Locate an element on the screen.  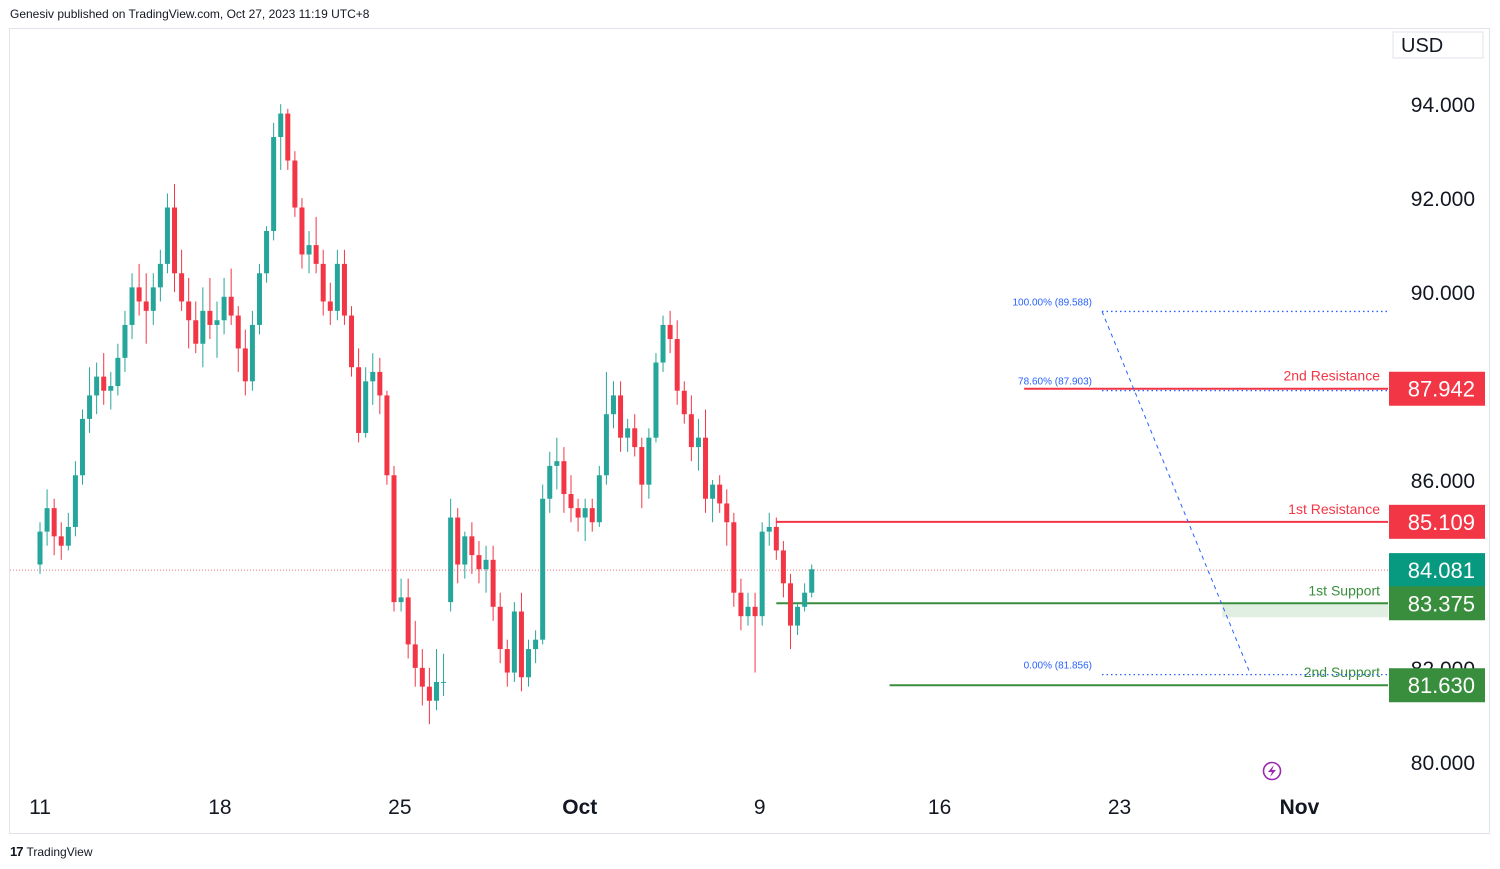
support-2-tag: 81.630 is located at coordinates (1441, 685).